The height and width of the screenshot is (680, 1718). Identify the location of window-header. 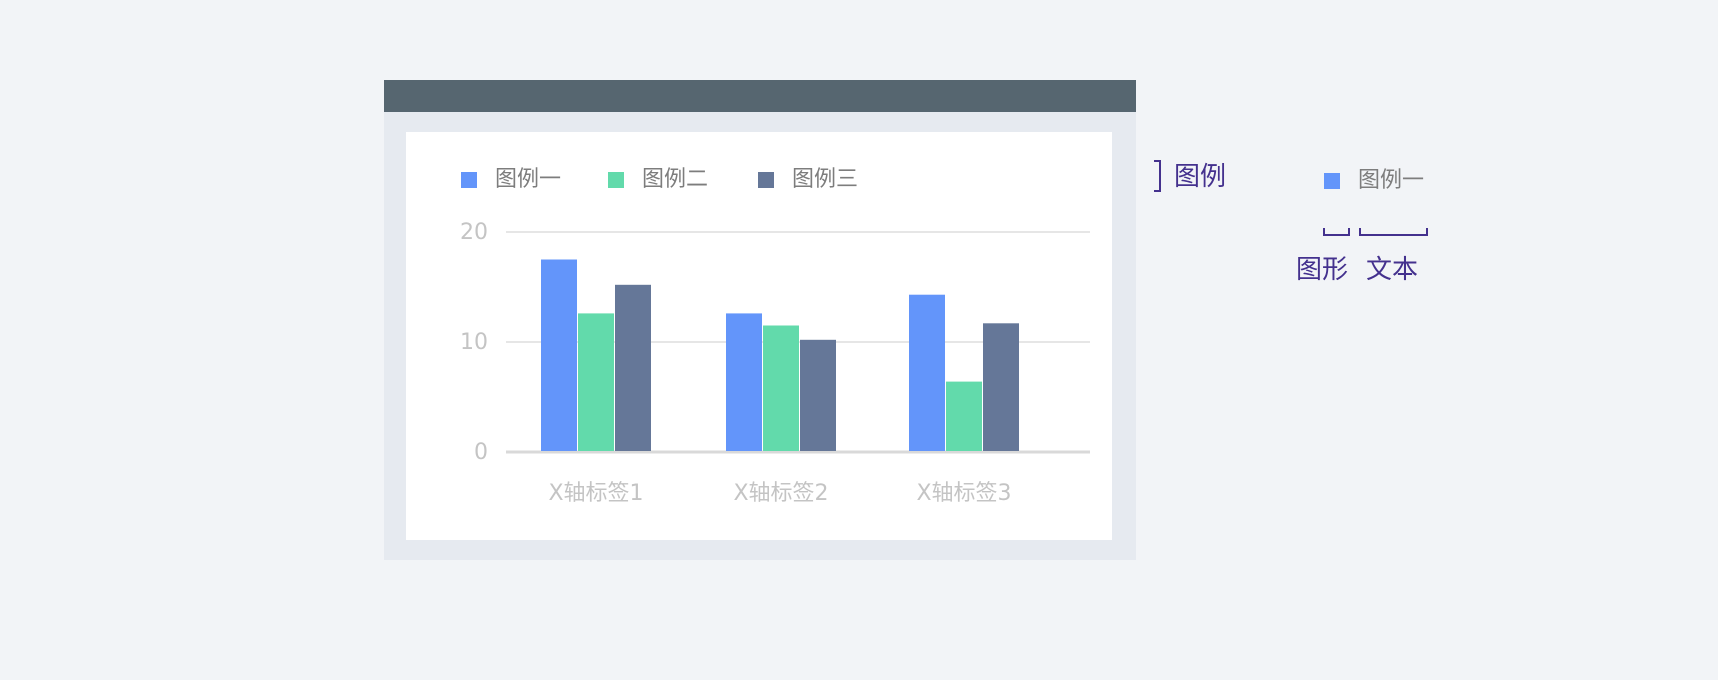
(760, 96).